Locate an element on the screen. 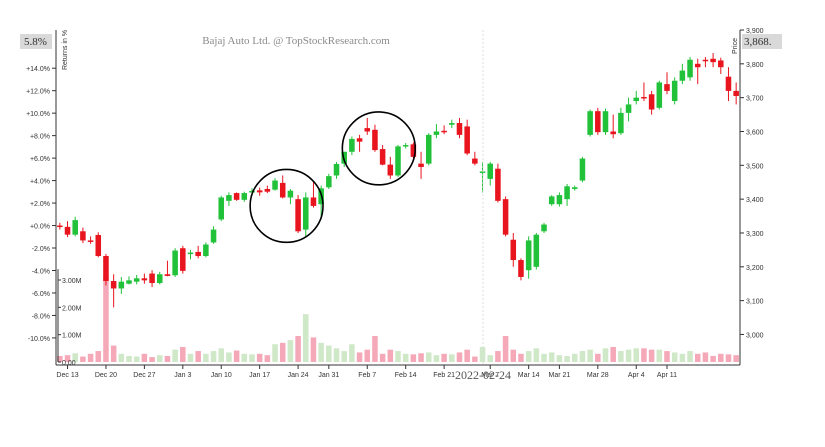  return-badge: 5.8% is located at coordinates (35, 42).